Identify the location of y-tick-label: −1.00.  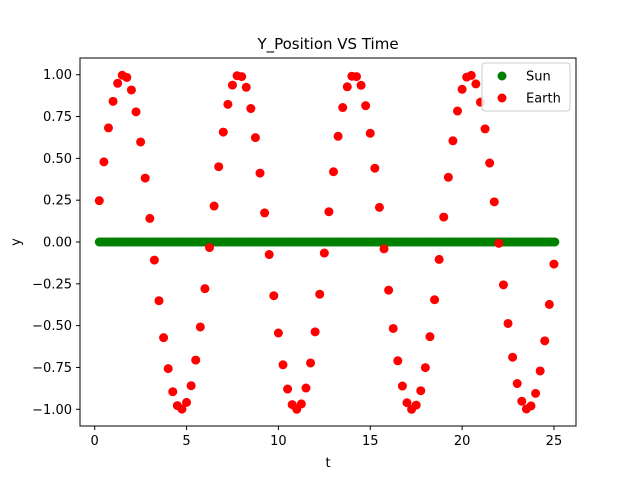
(52, 410).